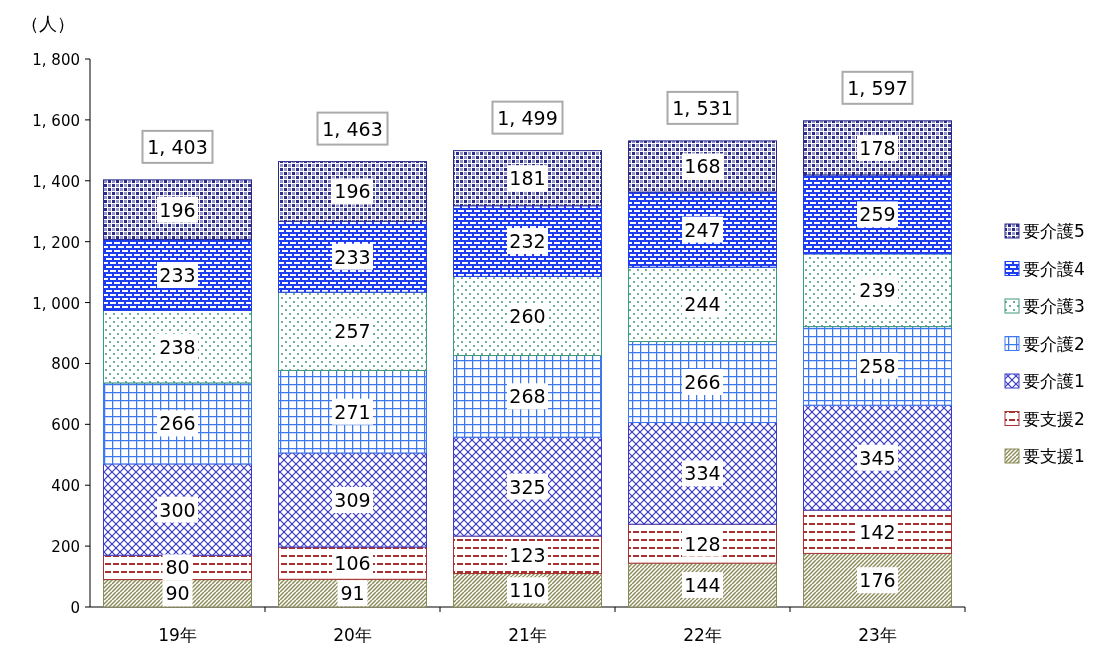 Image resolution: width=1113 pixels, height=648 pixels. I want to click on y-tick-label: 400, so click(65, 486).